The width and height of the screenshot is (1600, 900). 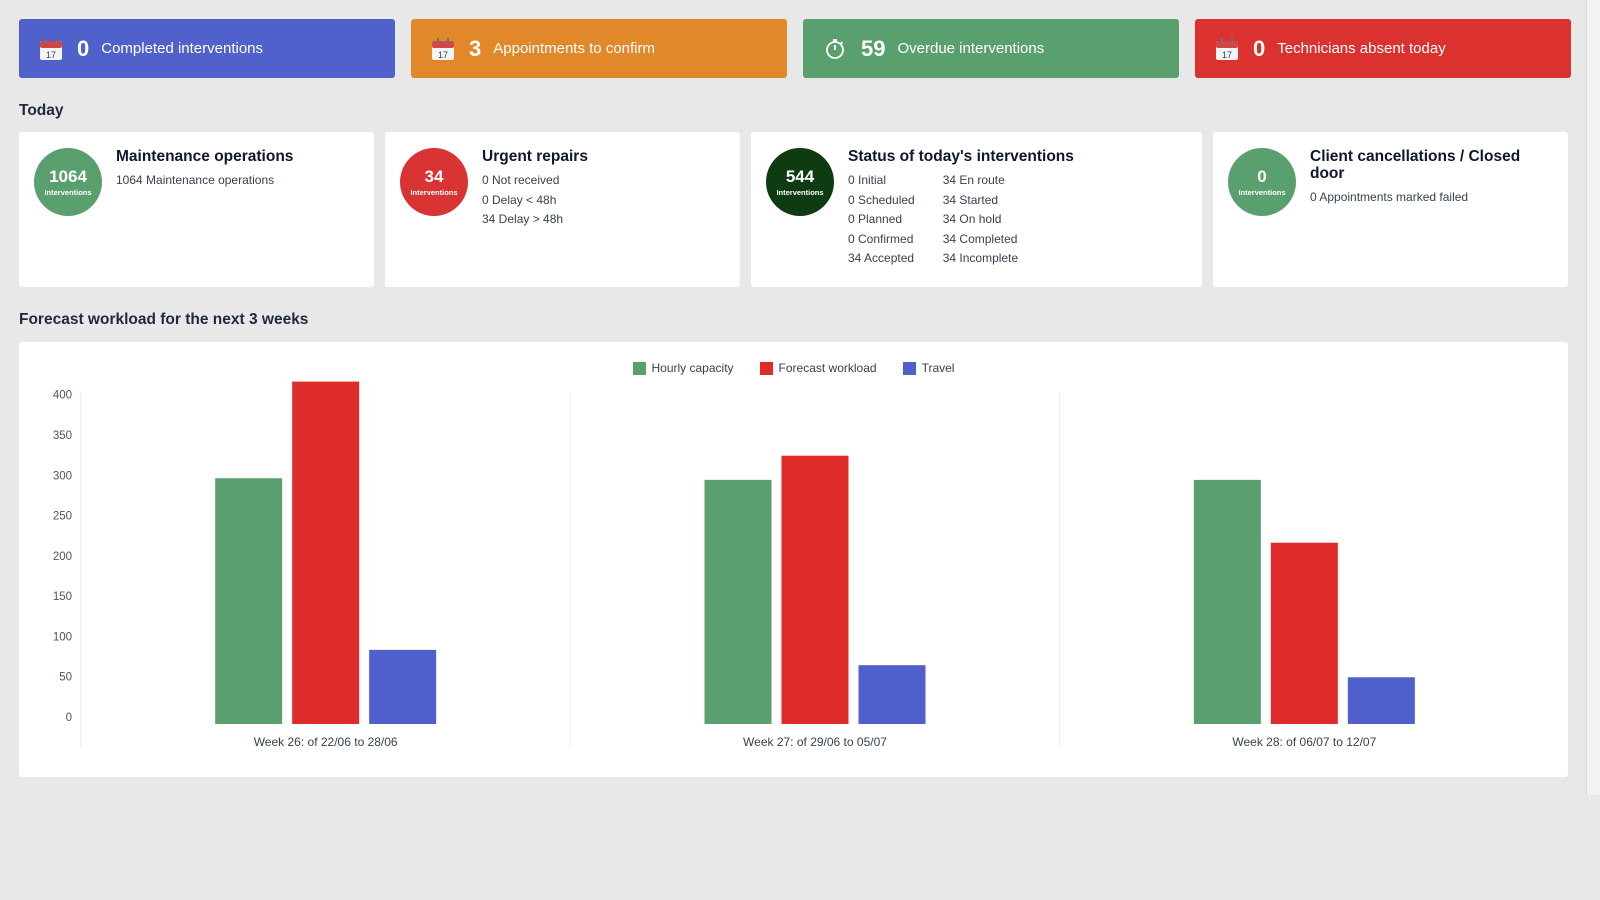 What do you see at coordinates (65, 678) in the screenshot?
I see `y-tick-label: 50` at bounding box center [65, 678].